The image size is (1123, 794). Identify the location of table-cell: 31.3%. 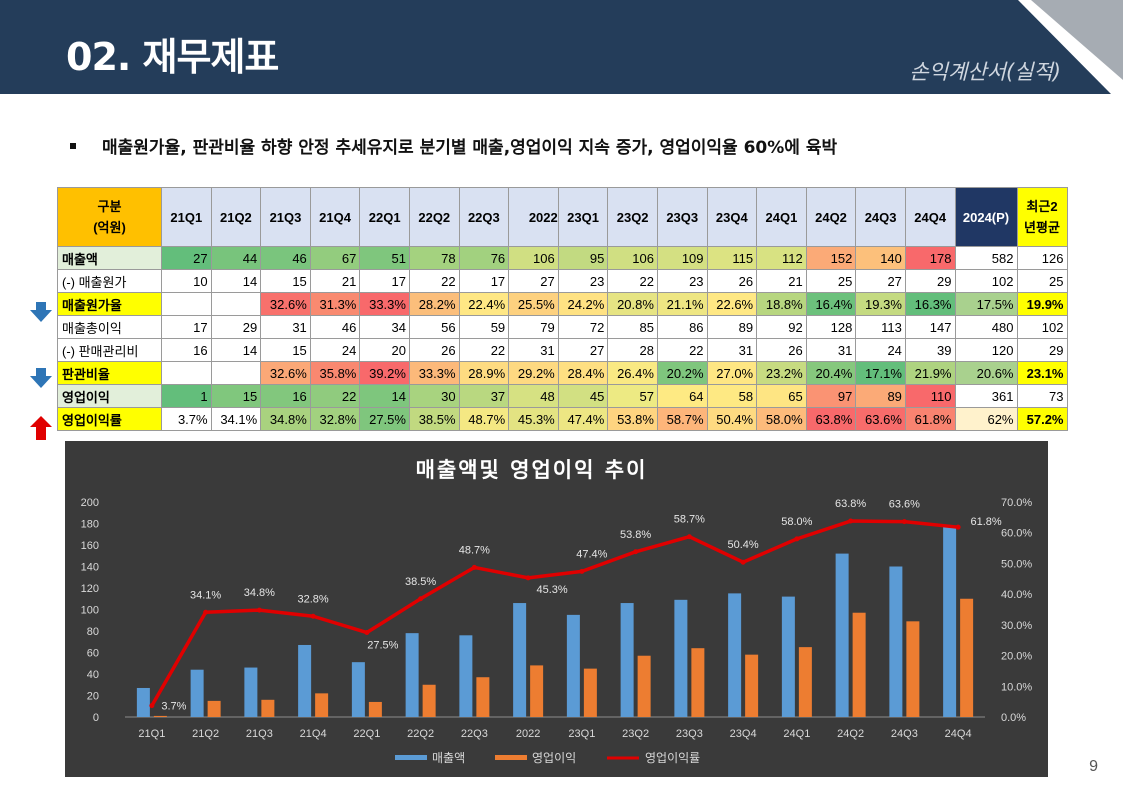
(335, 304).